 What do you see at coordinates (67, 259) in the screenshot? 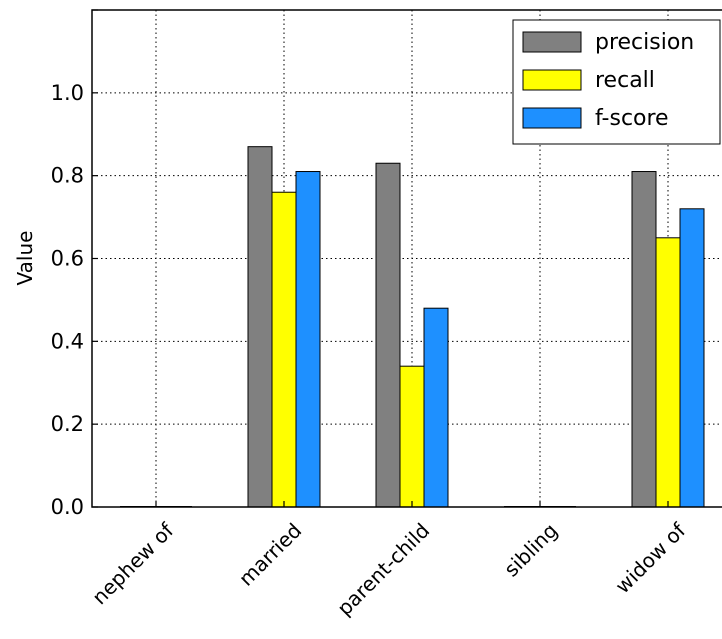
I see `y-tick-label: 0.6` at bounding box center [67, 259].